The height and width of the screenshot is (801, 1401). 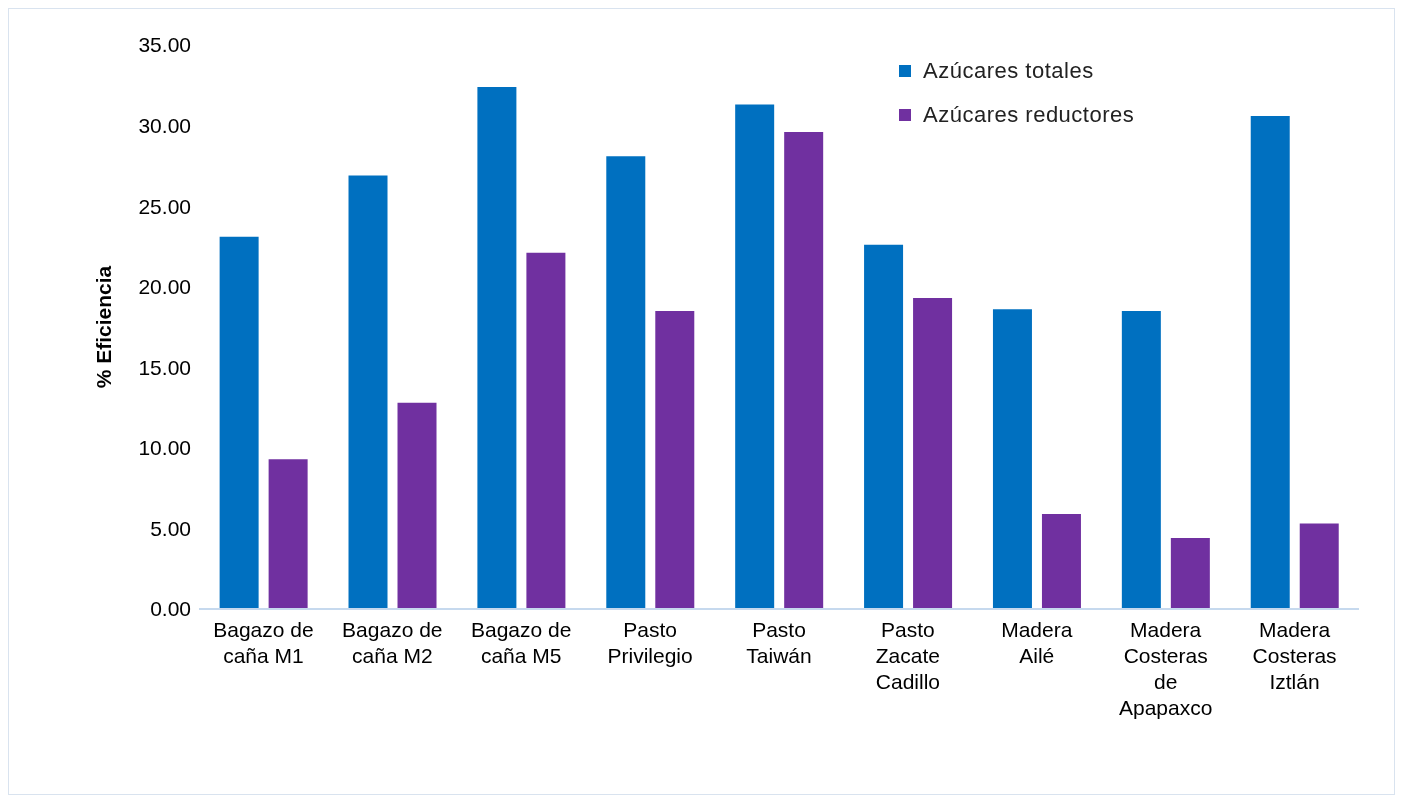 I want to click on x-tick-label: Pasto Taiwán, so click(x=779, y=642).